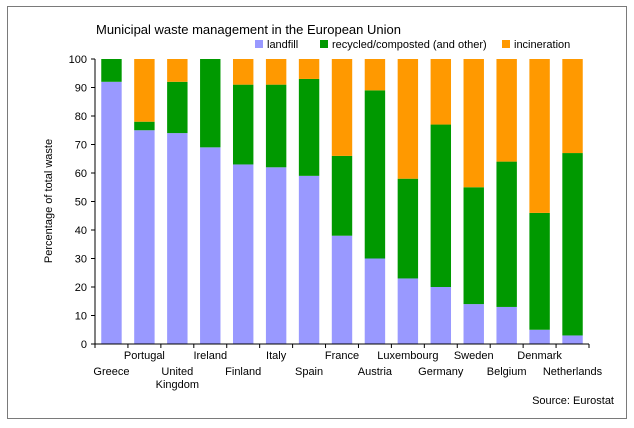  What do you see at coordinates (84, 345) in the screenshot?
I see `y-tick-label: 0` at bounding box center [84, 345].